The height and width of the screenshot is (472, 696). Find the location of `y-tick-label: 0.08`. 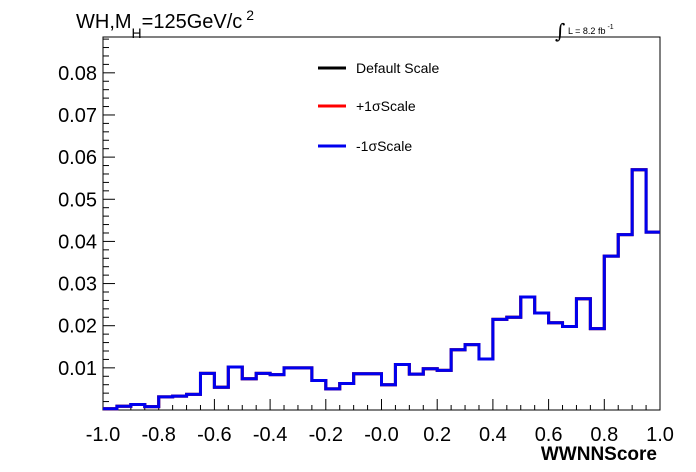

y-tick-label: 0.08 is located at coordinates (77, 74).